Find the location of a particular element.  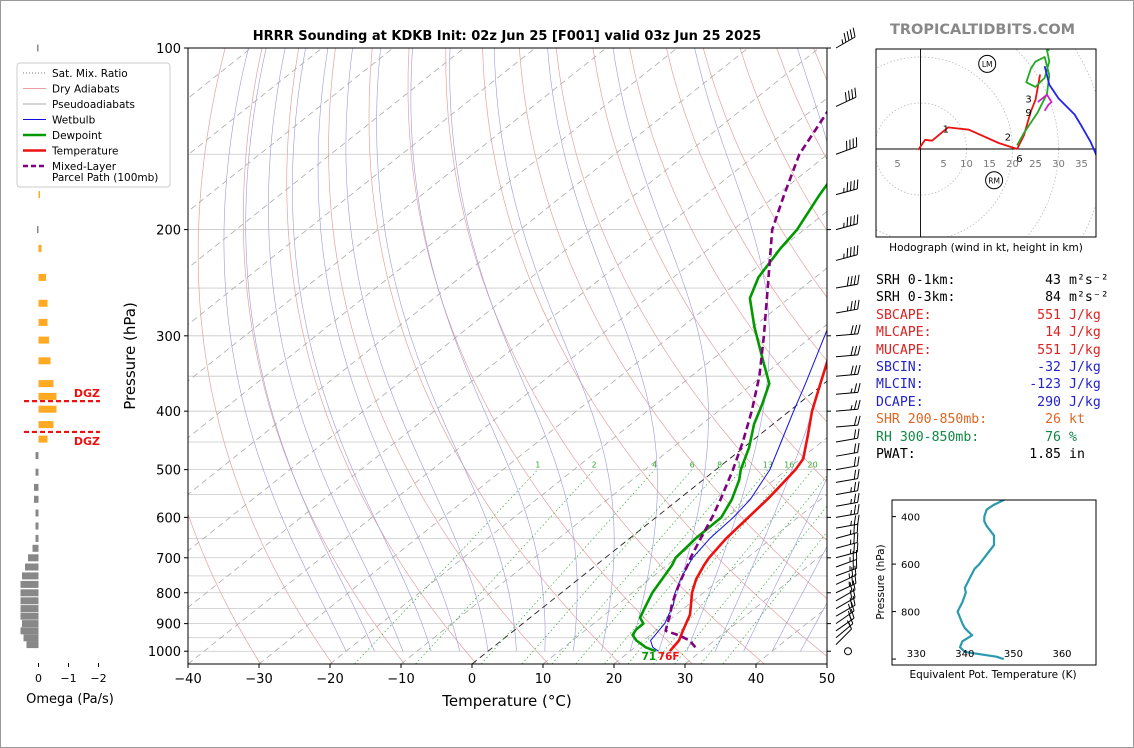

stat-row: DCAPE: 290 J/kg is located at coordinates (992, 402).